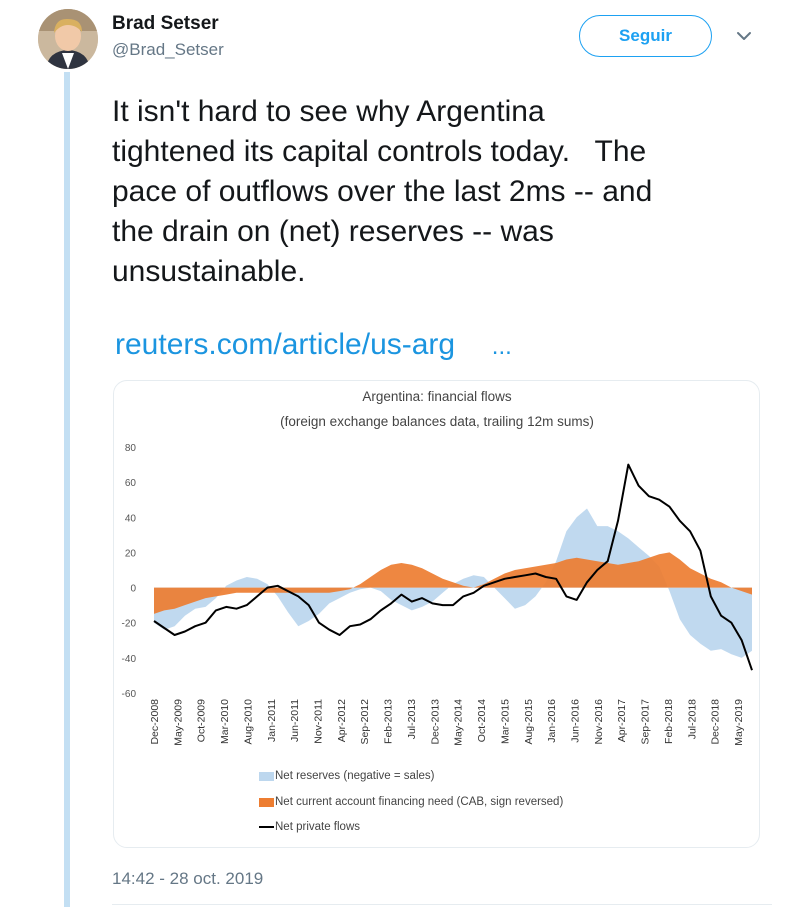  What do you see at coordinates (319, 721) in the screenshot?
I see `x-tick-label: Nov-2011` at bounding box center [319, 721].